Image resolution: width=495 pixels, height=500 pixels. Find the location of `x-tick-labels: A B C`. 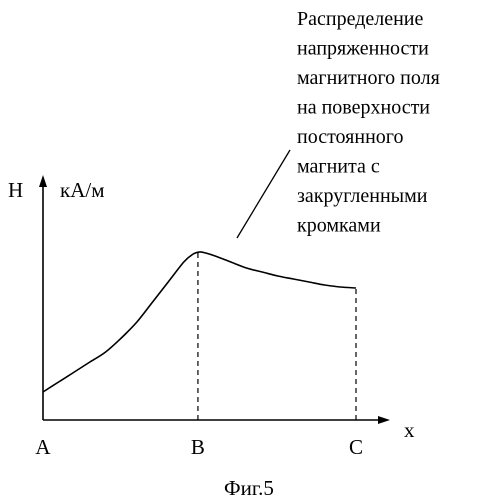

x-tick-labels: A B C is located at coordinates (199, 447).